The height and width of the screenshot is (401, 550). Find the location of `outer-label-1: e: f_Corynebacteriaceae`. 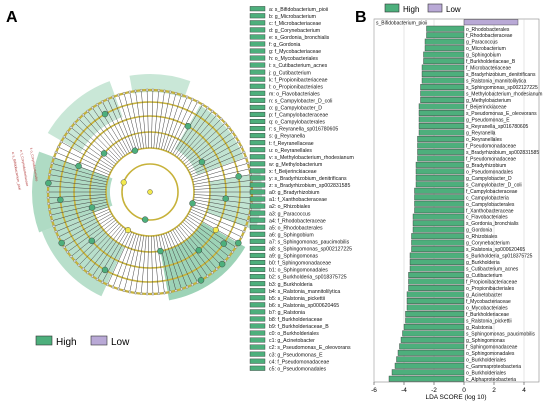

outer-label-1: e: f_Corynebacteriaceae is located at coordinates (24, 167).